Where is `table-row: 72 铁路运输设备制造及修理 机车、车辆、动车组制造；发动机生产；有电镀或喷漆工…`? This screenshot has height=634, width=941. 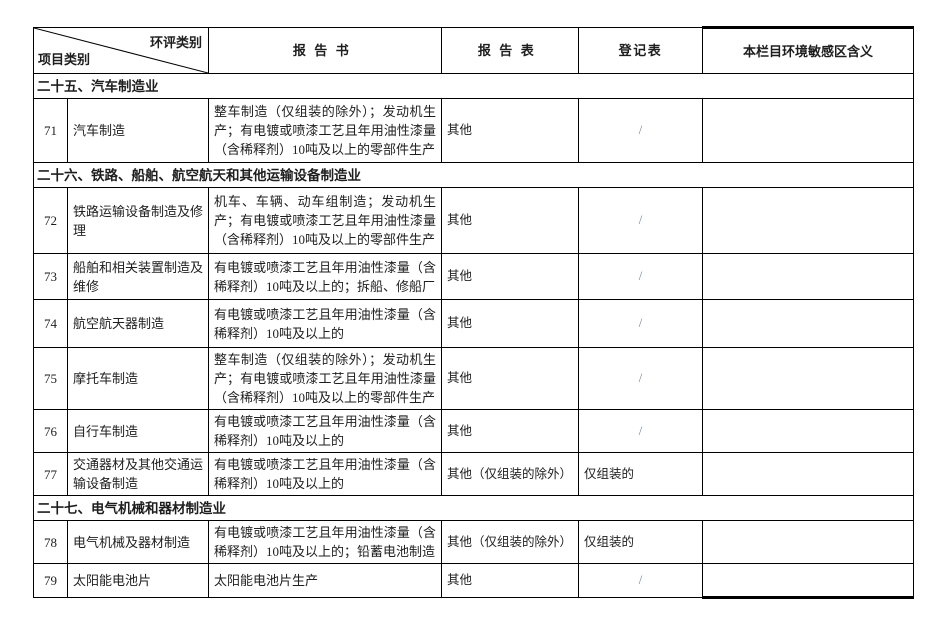
table-row: 72 铁路运输设备制造及修理 机车、车辆、动车组制造；发动机生产；有电镀或喷漆工… is located at coordinates (473, 220).